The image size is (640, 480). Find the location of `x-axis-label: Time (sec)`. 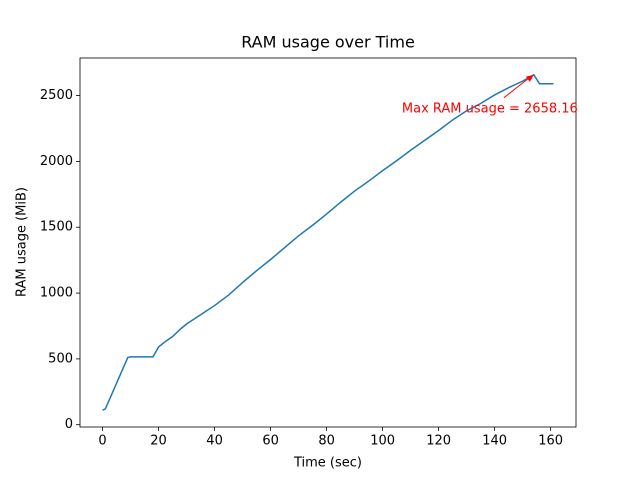

x-axis-label: Time (sec) is located at coordinates (327, 463).